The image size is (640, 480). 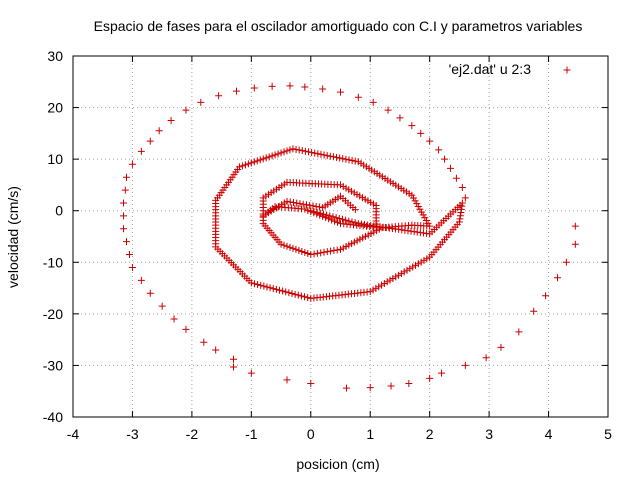 I want to click on legend-label: 'ej2.dat' u 2:3, so click(x=490, y=69).